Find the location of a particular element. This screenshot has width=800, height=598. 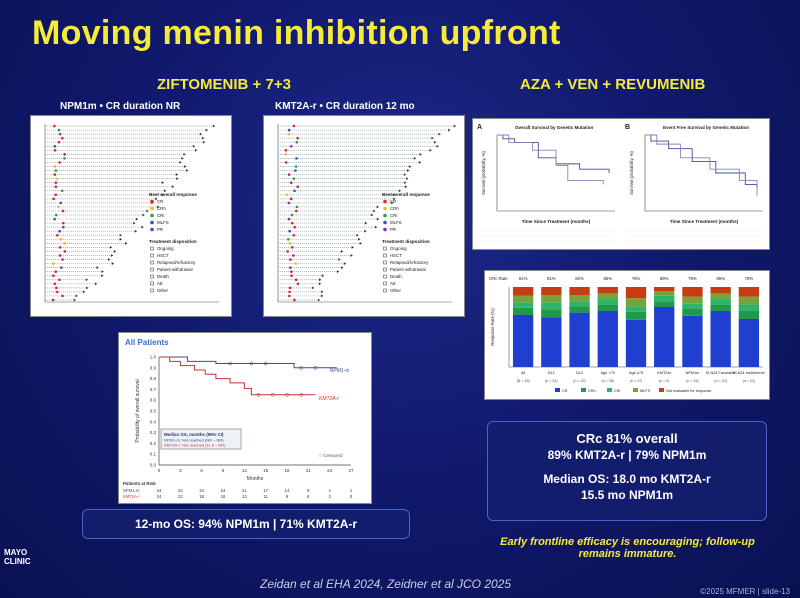

km-y-tick: 0.5 is located at coordinates (153, 411).